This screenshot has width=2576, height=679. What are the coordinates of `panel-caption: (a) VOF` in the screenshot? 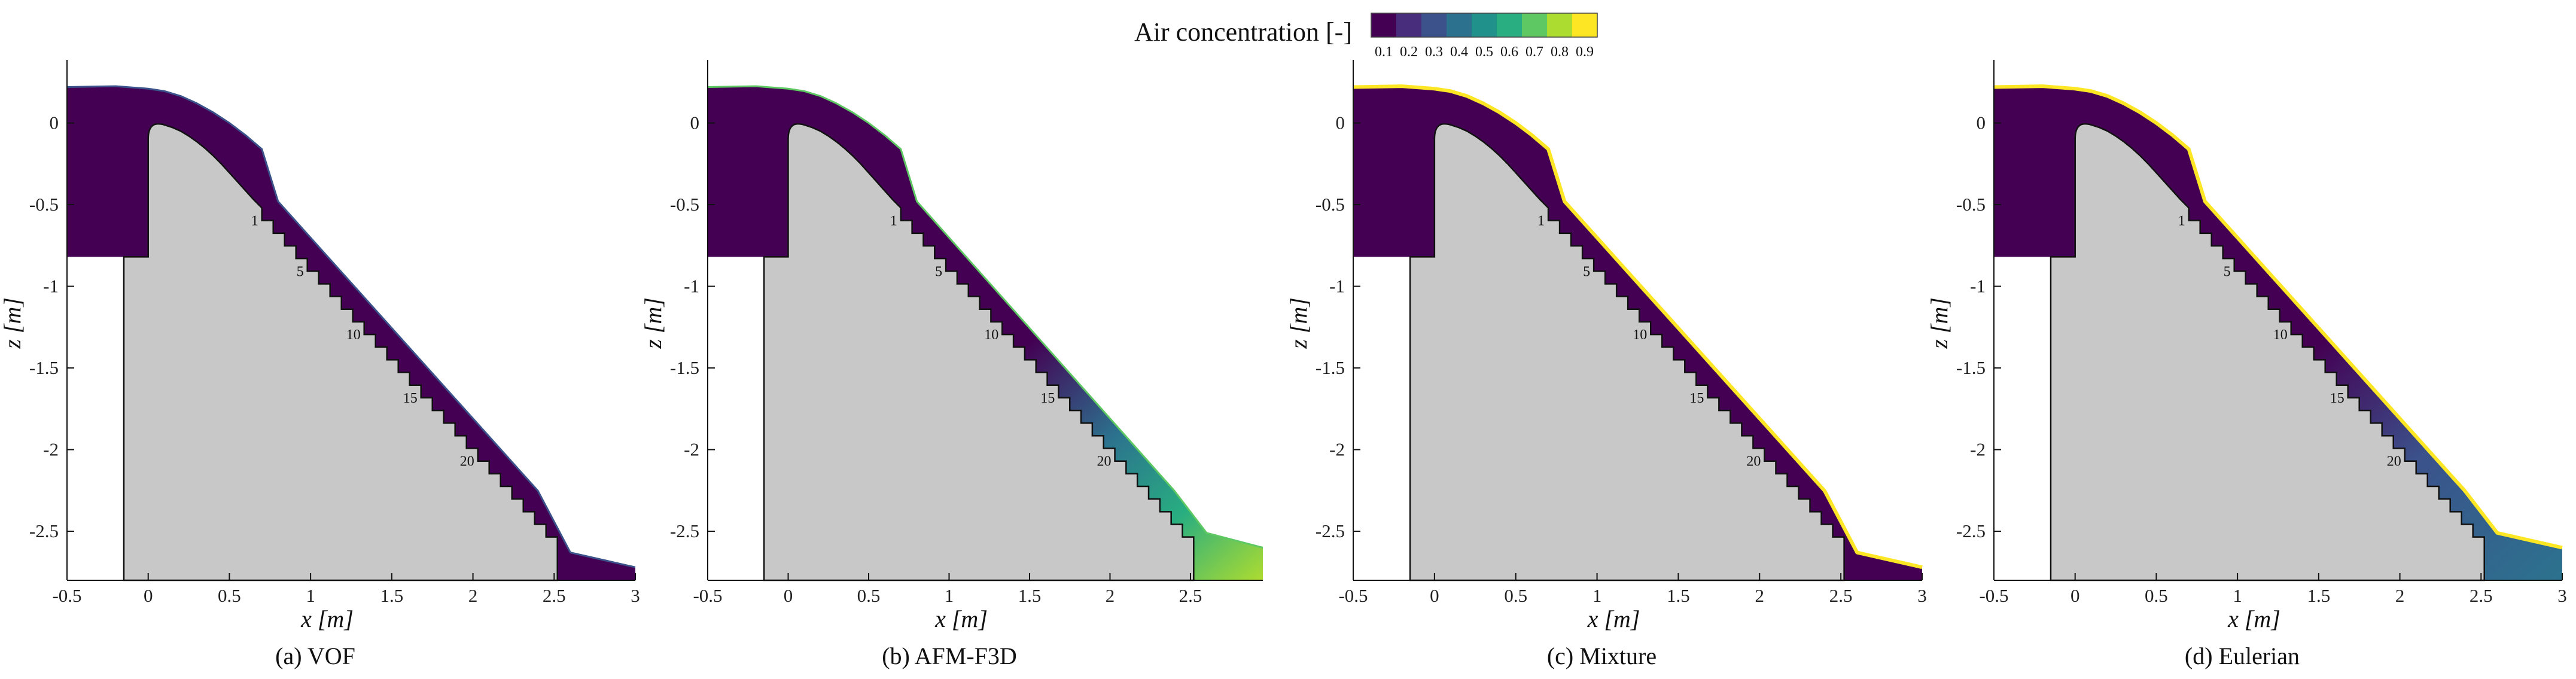 It's located at (315, 656).